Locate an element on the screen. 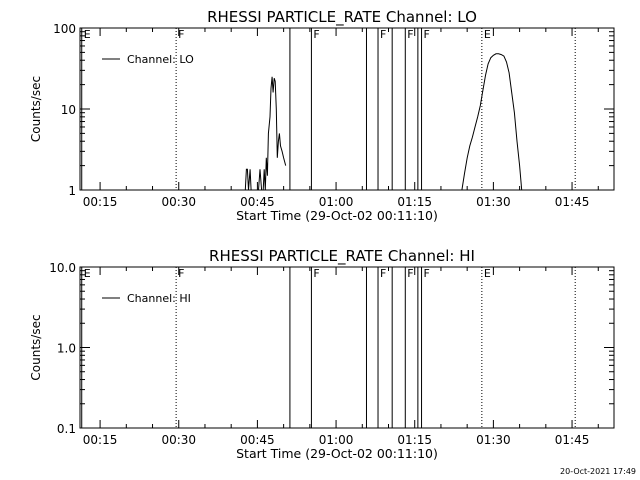 This screenshot has height=480, width=640. panel1-chart-title: RHESSI PARTICLE_RATE Channel: LO is located at coordinates (342, 17).